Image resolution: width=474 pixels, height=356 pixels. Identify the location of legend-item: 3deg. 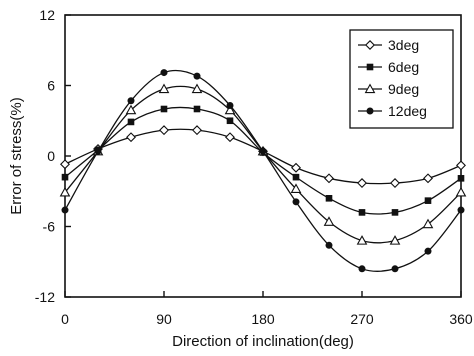
(388, 45).